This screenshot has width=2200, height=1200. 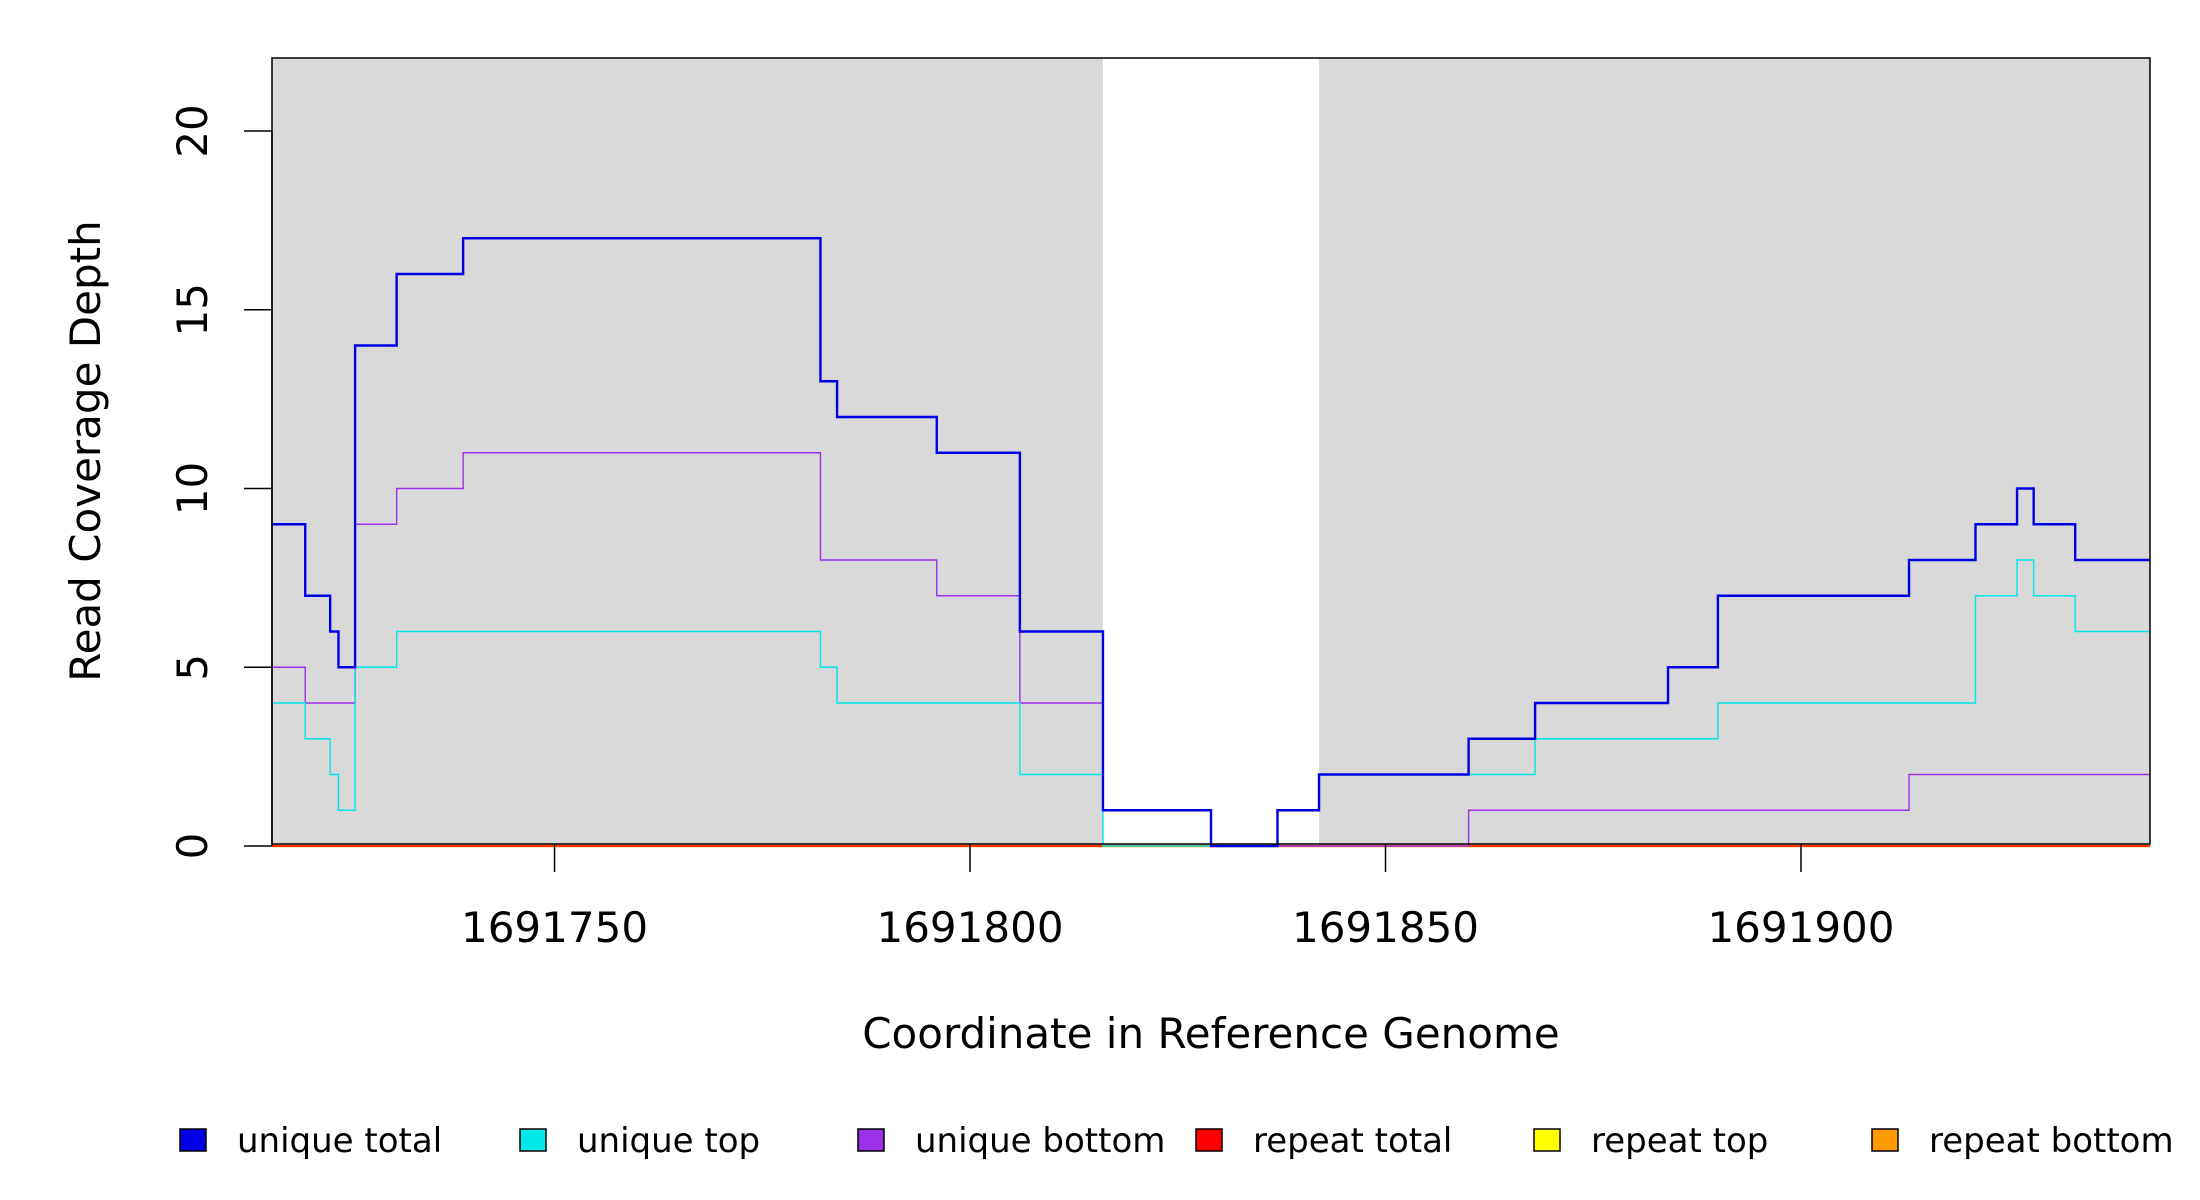 I want to click on legend-label: unique total, so click(x=339, y=1141).